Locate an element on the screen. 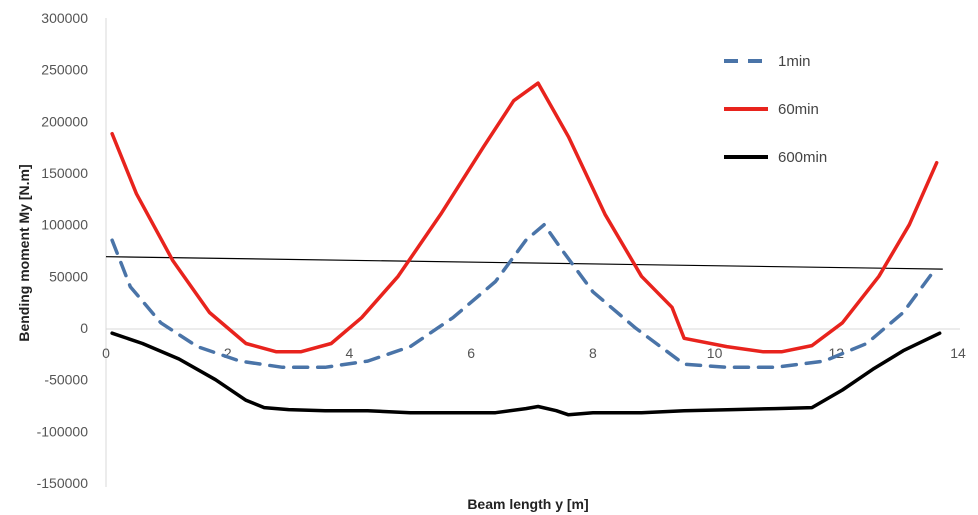 The width and height of the screenshot is (978, 515). legend-label-60min: 60min is located at coordinates (798, 109).